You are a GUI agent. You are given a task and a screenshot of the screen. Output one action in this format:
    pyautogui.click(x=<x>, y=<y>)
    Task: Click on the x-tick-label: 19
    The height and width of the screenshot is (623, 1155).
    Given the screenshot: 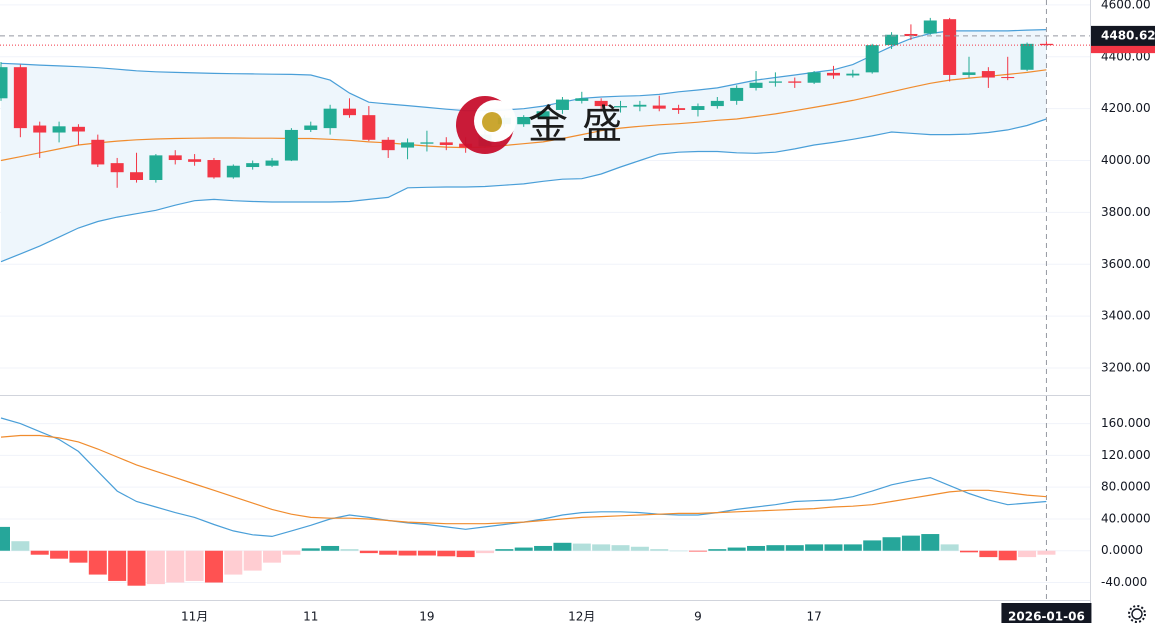 What is the action you would take?
    pyautogui.click(x=426, y=616)
    